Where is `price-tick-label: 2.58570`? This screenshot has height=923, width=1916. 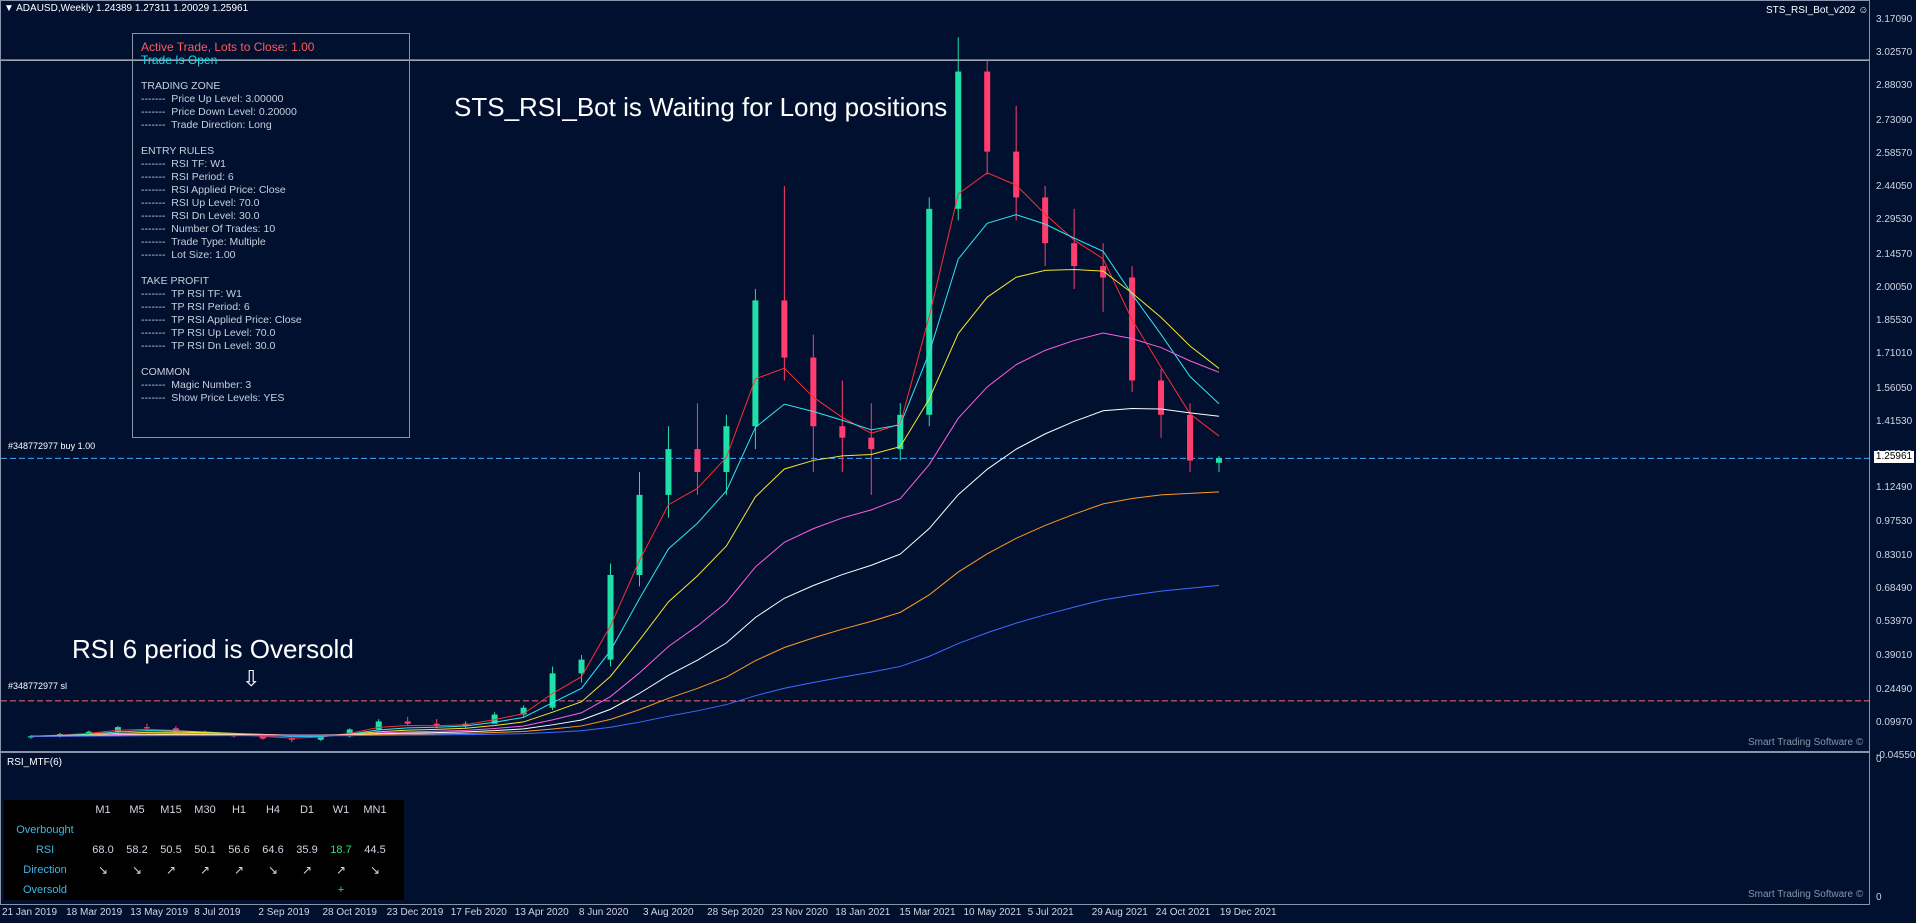 price-tick-label: 2.58570 is located at coordinates (1894, 153).